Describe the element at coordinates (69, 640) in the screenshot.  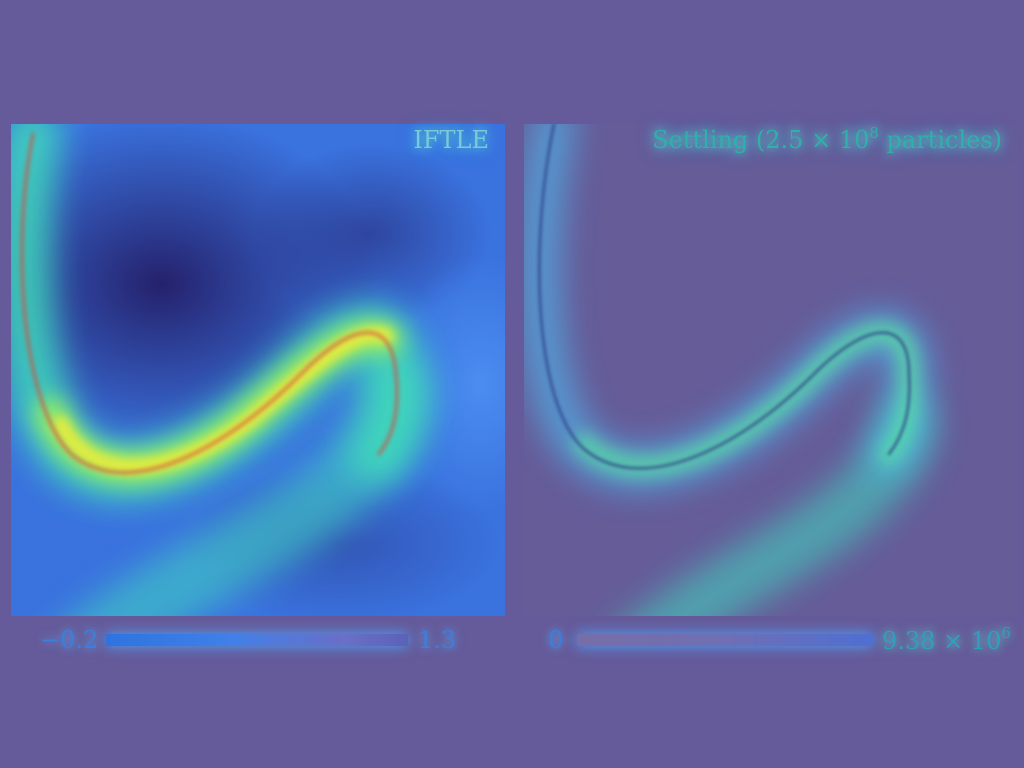
I see `iftle-colorbar-min-label: −0.2` at that location.